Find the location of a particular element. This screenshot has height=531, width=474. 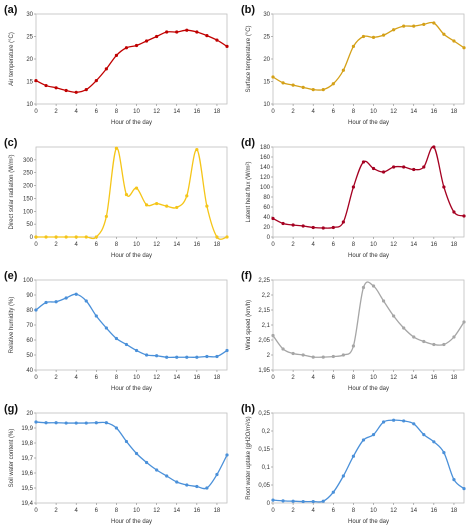

y-tick-label: 30 is located at coordinates (29, 15).